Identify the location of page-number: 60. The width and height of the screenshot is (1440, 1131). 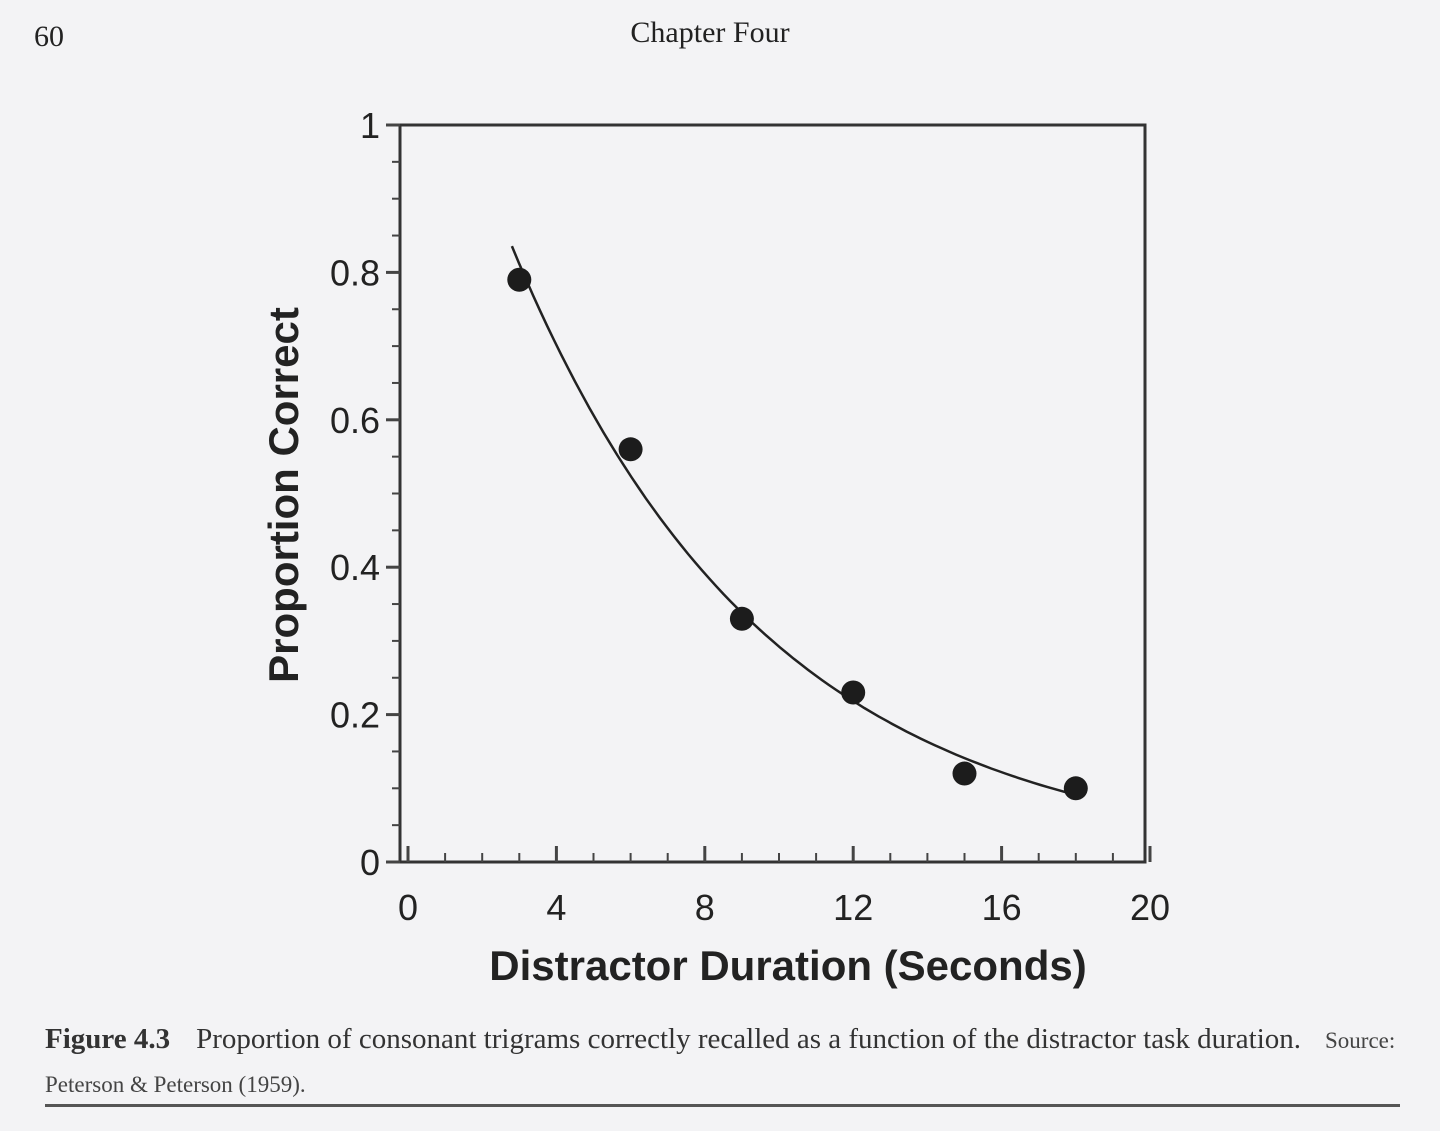
(49, 36).